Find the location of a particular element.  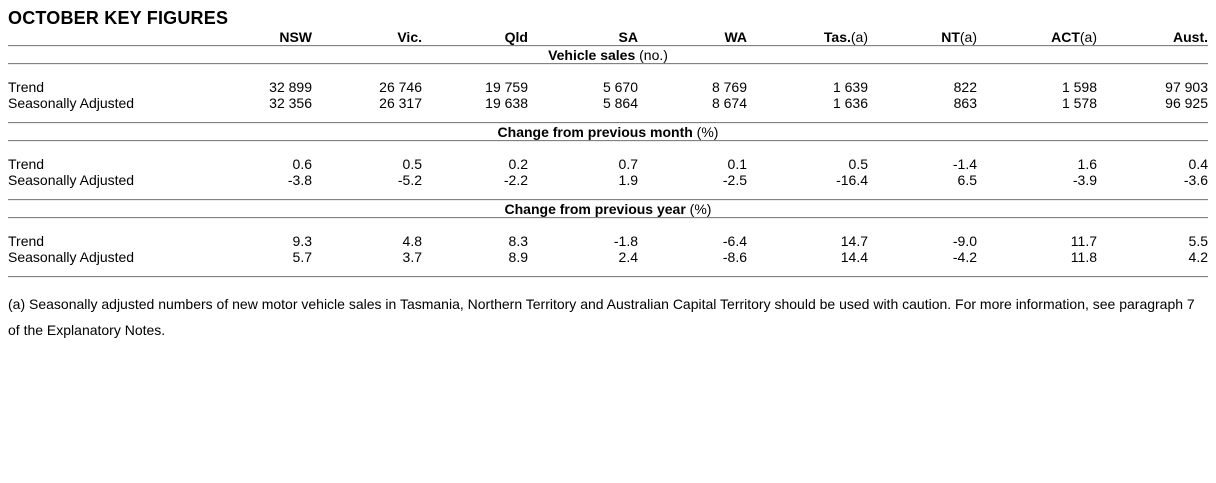

column-header-tas: Tas.(a) is located at coordinates (807, 37).